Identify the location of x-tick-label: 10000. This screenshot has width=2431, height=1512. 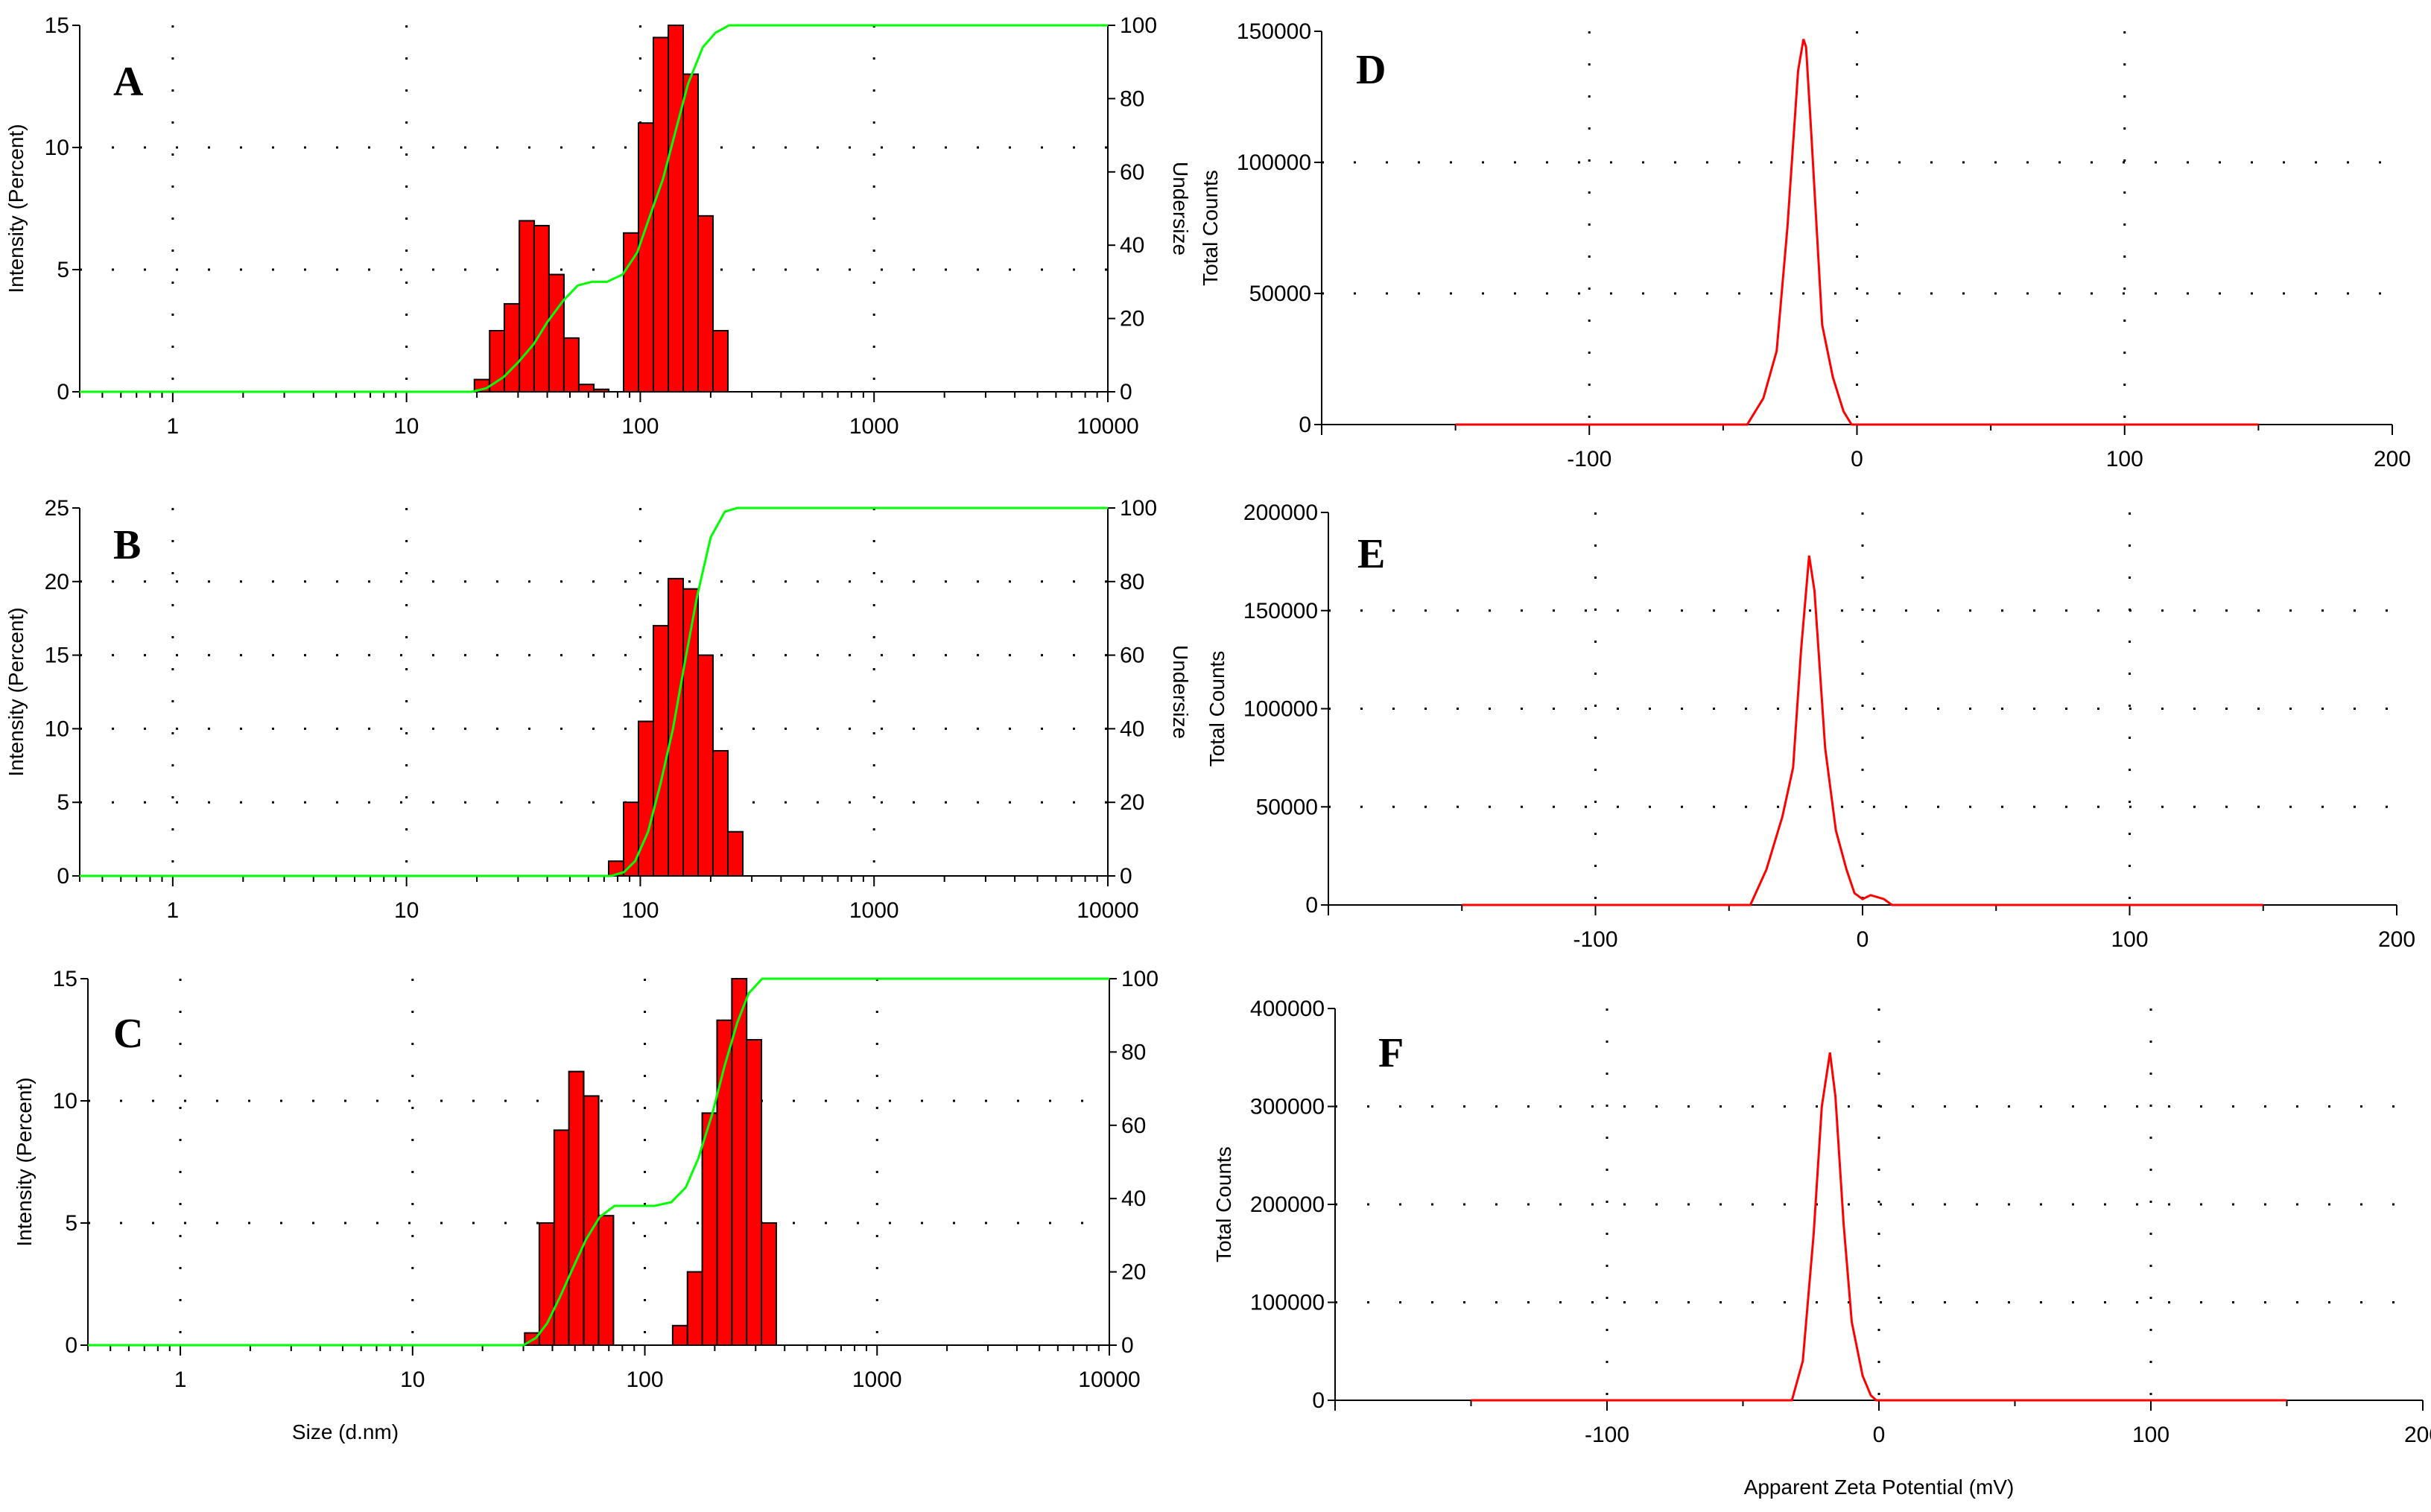
(1107, 910).